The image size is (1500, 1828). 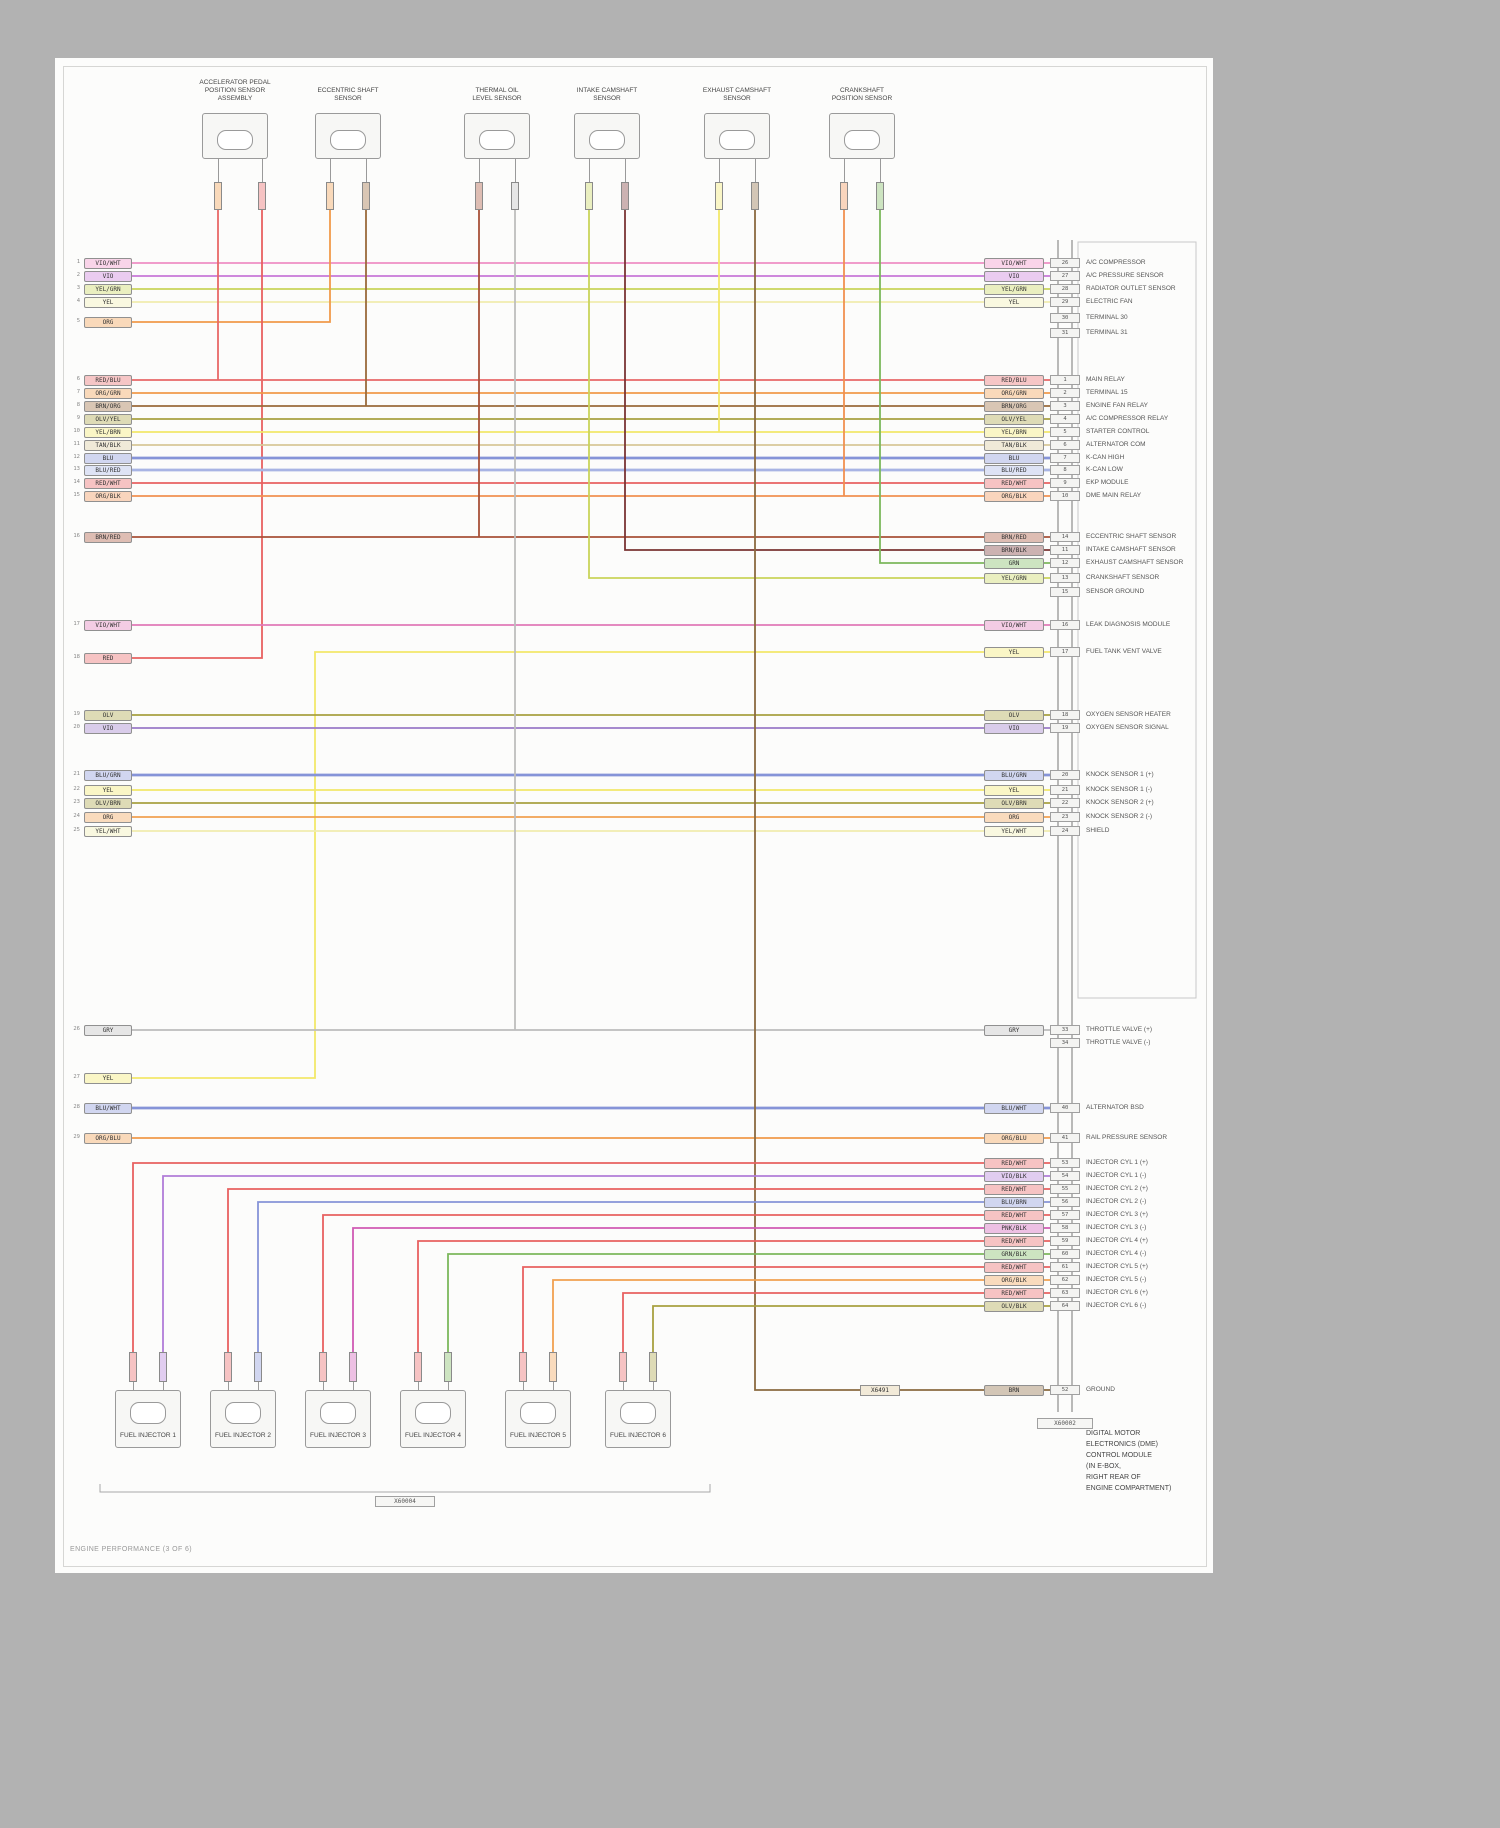 I want to click on injector-connector, so click(x=148, y=1413).